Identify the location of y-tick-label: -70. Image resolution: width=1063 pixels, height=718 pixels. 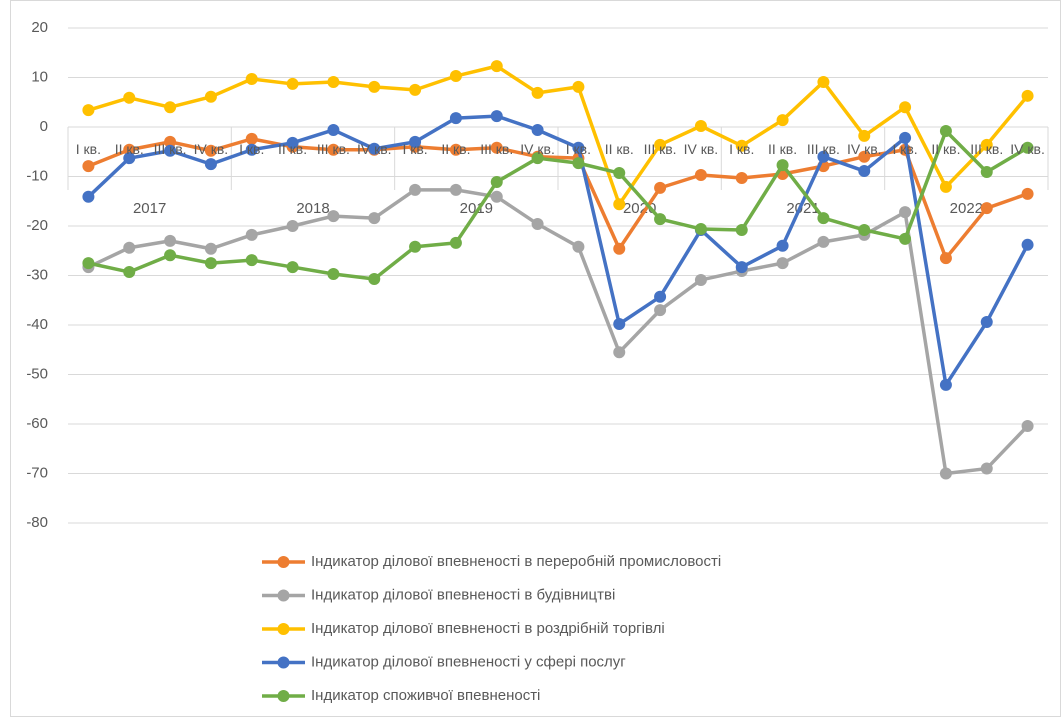
(37, 472).